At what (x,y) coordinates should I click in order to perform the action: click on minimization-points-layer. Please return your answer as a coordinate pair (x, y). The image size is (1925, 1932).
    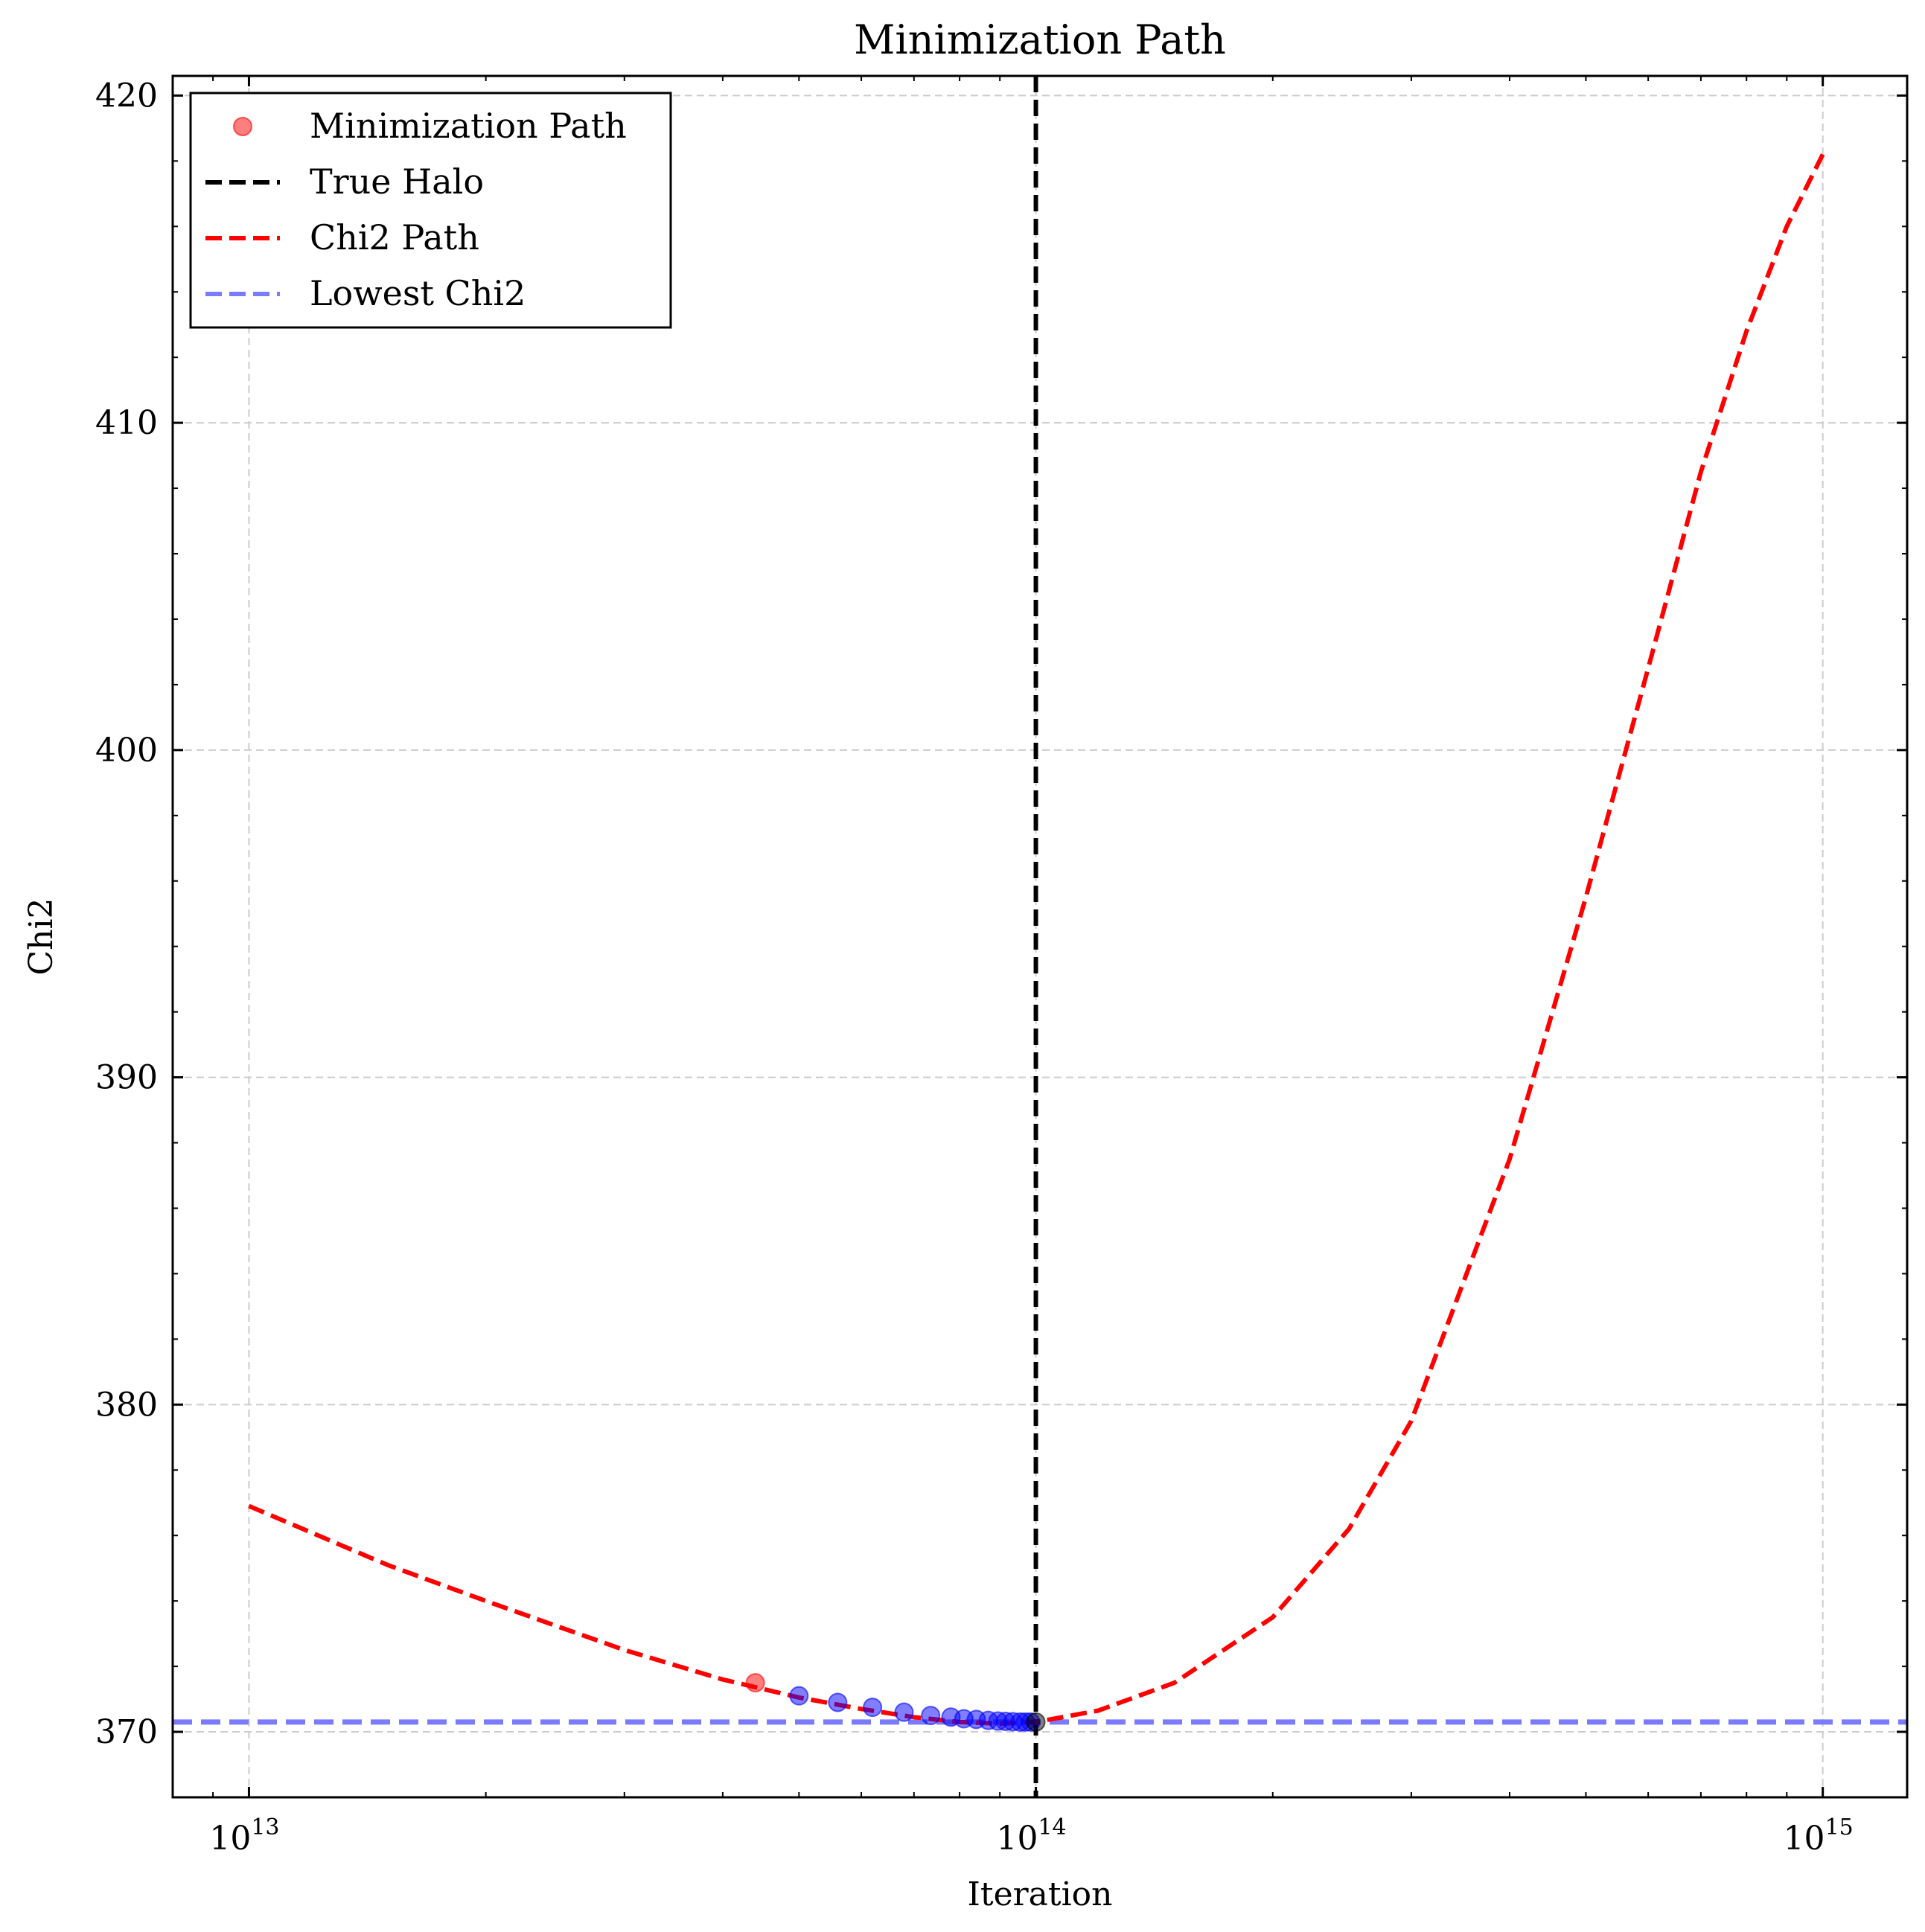
    Looking at the image, I should click on (895, 1702).